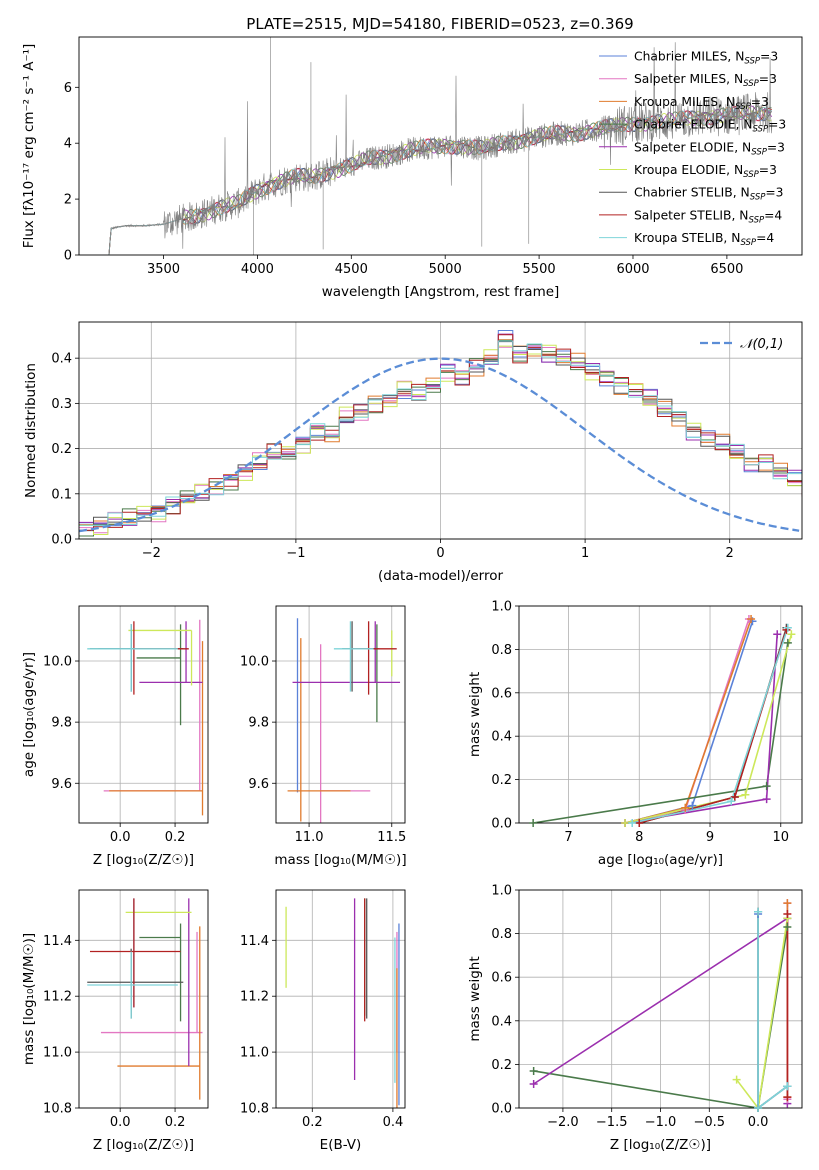  Describe the element at coordinates (61, 494) in the screenshot. I see `y-tick-label: 0.1` at that location.